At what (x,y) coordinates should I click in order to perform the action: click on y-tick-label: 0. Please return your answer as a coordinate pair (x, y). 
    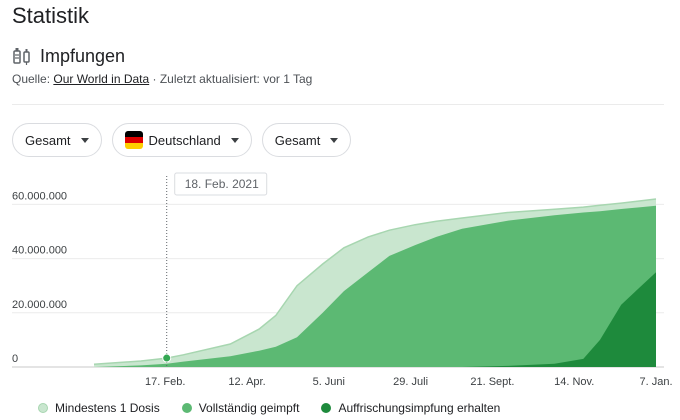
    Looking at the image, I should click on (15, 359).